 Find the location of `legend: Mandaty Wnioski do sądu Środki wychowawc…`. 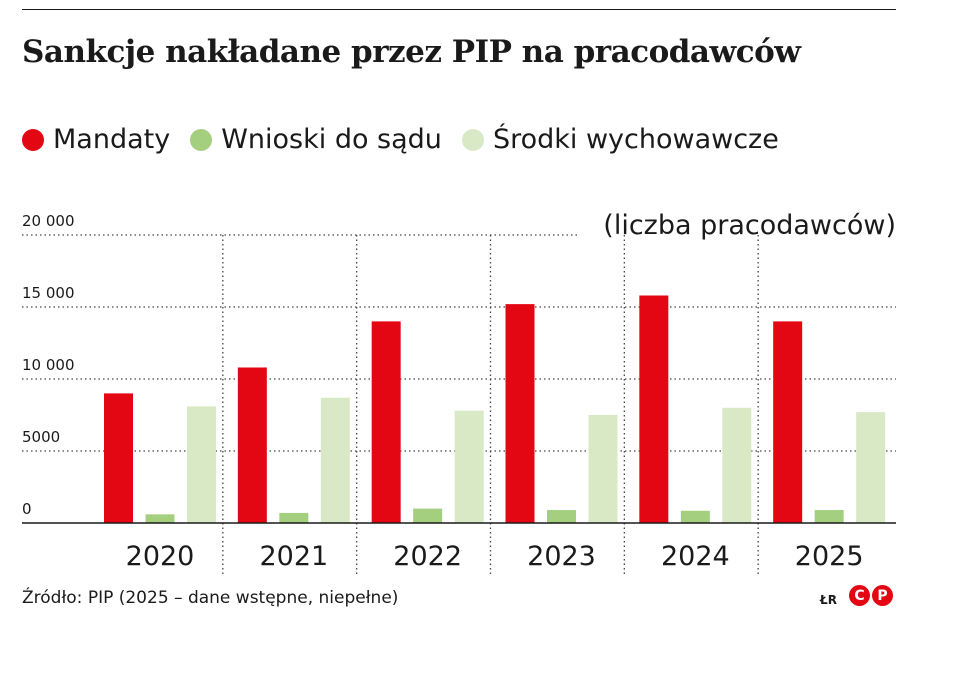

legend: Mandaty Wnioski do sądu Środki wychowawc… is located at coordinates (410, 139).